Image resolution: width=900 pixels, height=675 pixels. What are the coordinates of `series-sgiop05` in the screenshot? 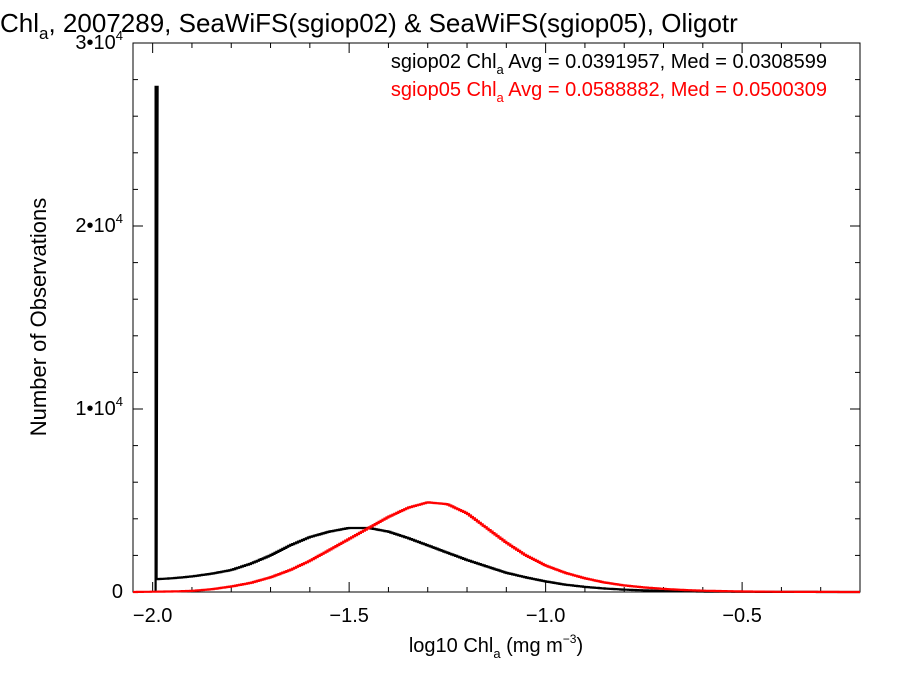 It's located at (496, 547).